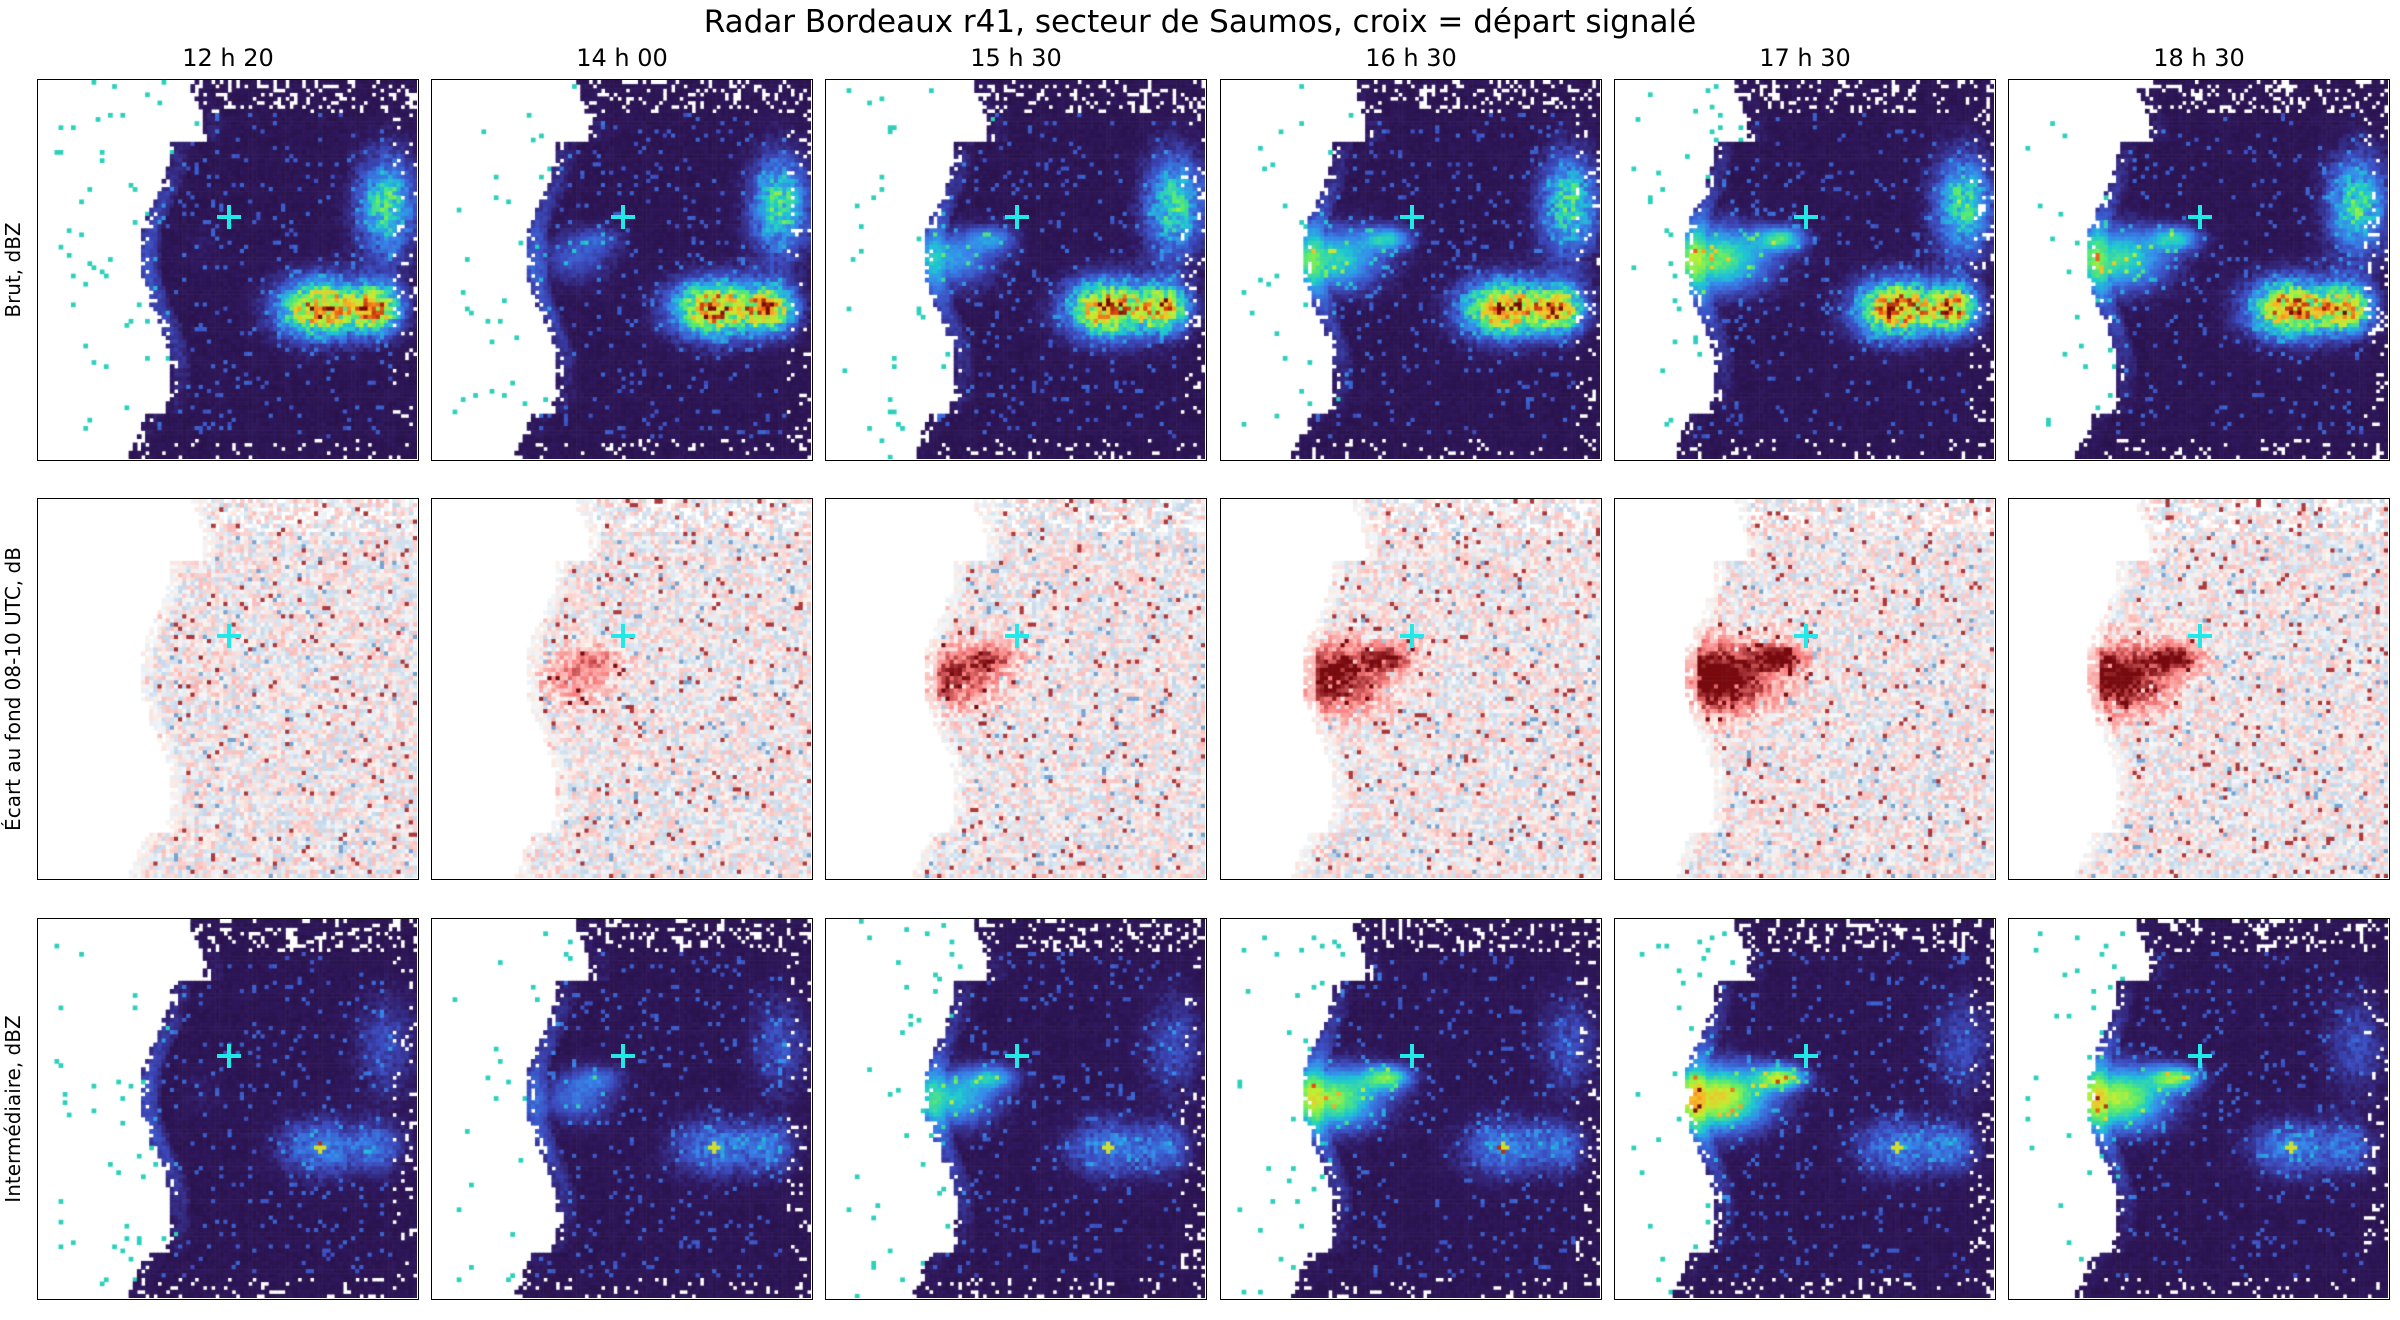  What do you see at coordinates (1805, 58) in the screenshot?
I see `column-title: 17 h 30` at bounding box center [1805, 58].